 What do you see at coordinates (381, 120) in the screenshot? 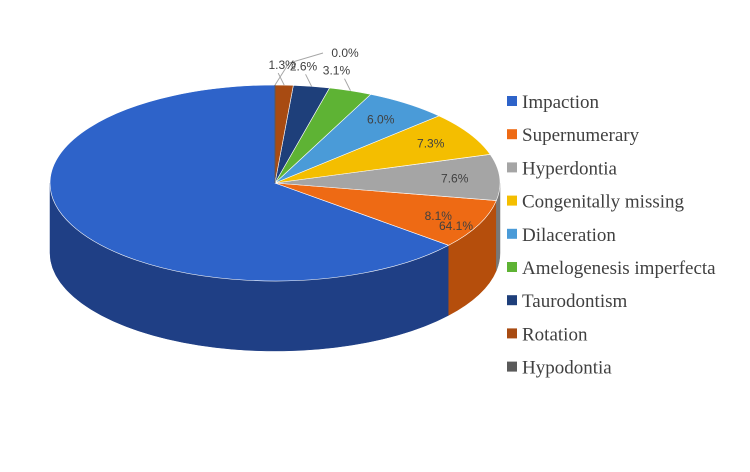
I see `data-label-dilaceration: 6.0%` at bounding box center [381, 120].